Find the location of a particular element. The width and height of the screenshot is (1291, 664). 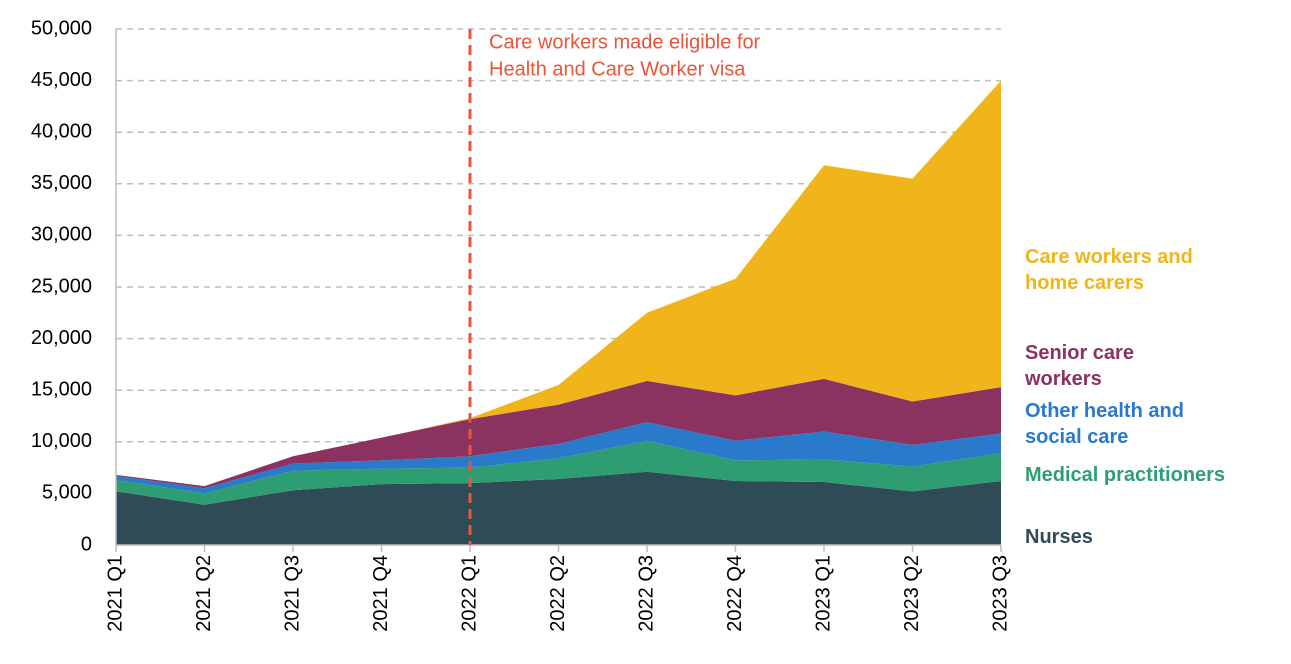

x-tick-label: 2023 Q2 is located at coordinates (912, 593).